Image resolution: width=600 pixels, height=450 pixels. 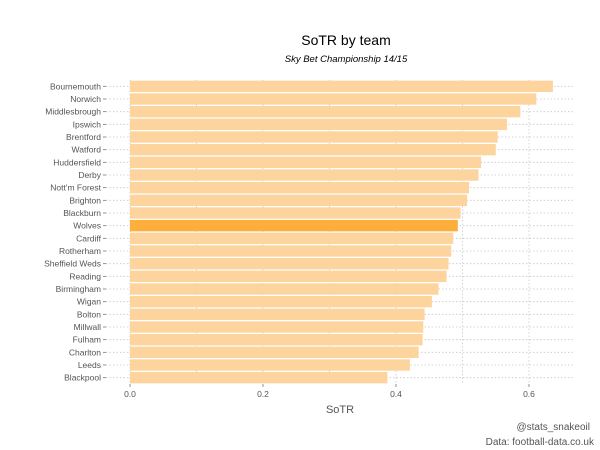 I want to click on chart-subtitle: Sky Bet Championship 14/15, so click(x=346, y=59).